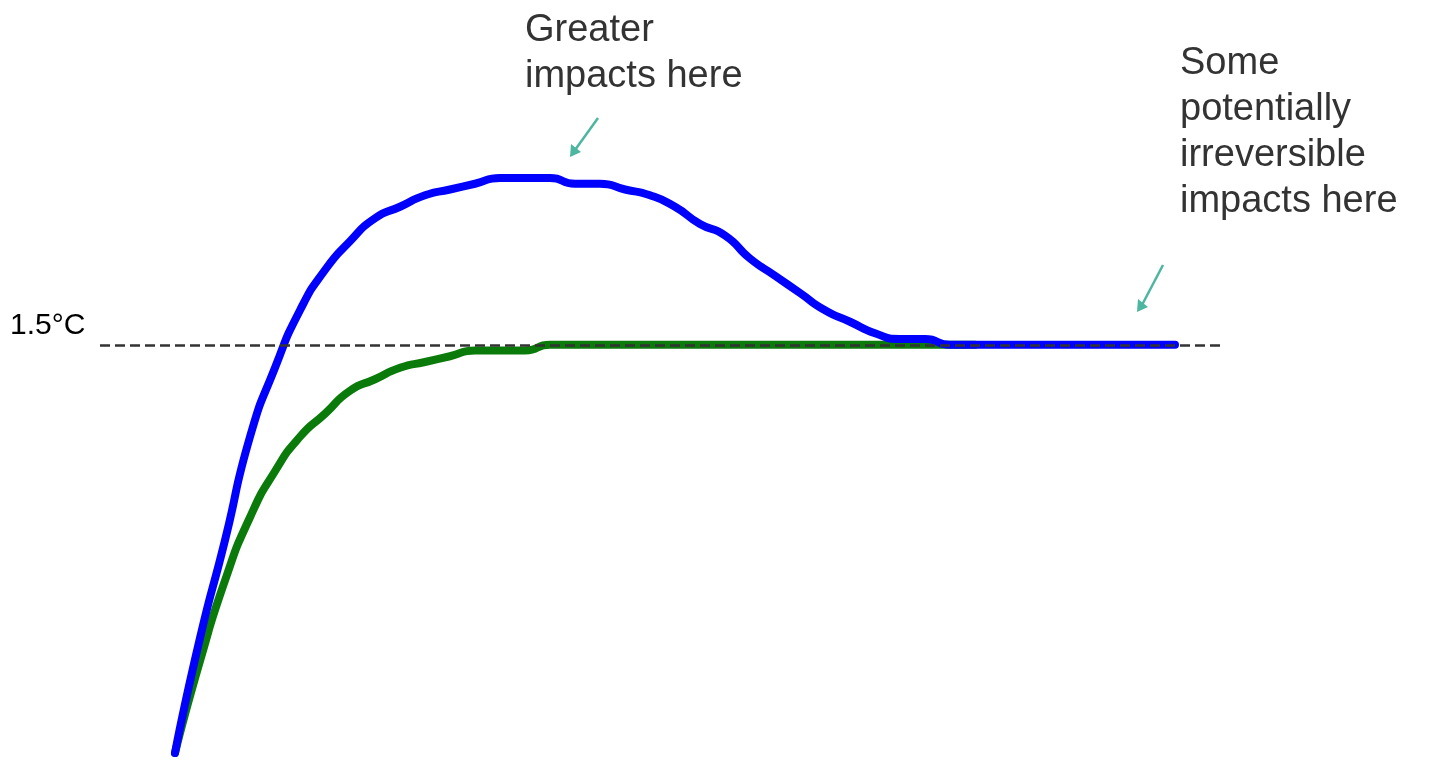  Describe the element at coordinates (634, 51) in the screenshot. I see `text: Greater impacts here` at that location.